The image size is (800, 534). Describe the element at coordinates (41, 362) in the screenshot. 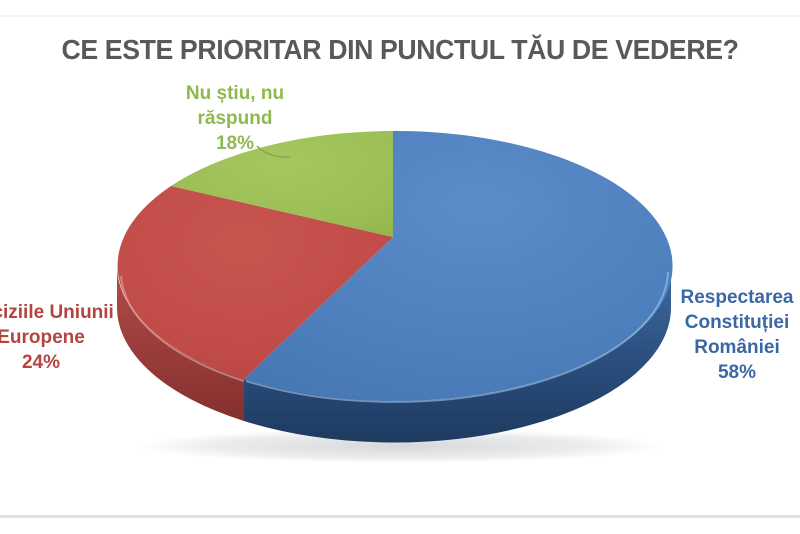

I see `slice-label-percent: 24%` at that location.